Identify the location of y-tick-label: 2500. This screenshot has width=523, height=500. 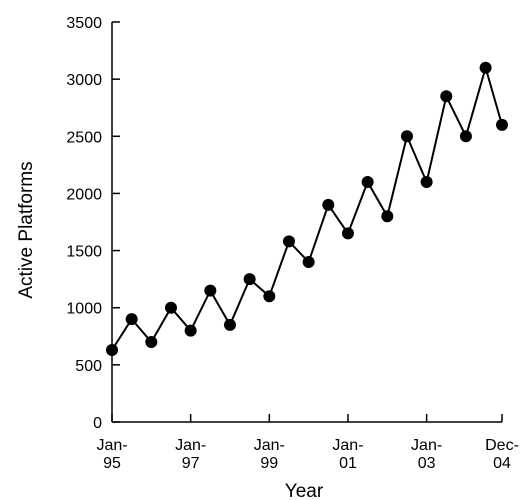
(84, 137).